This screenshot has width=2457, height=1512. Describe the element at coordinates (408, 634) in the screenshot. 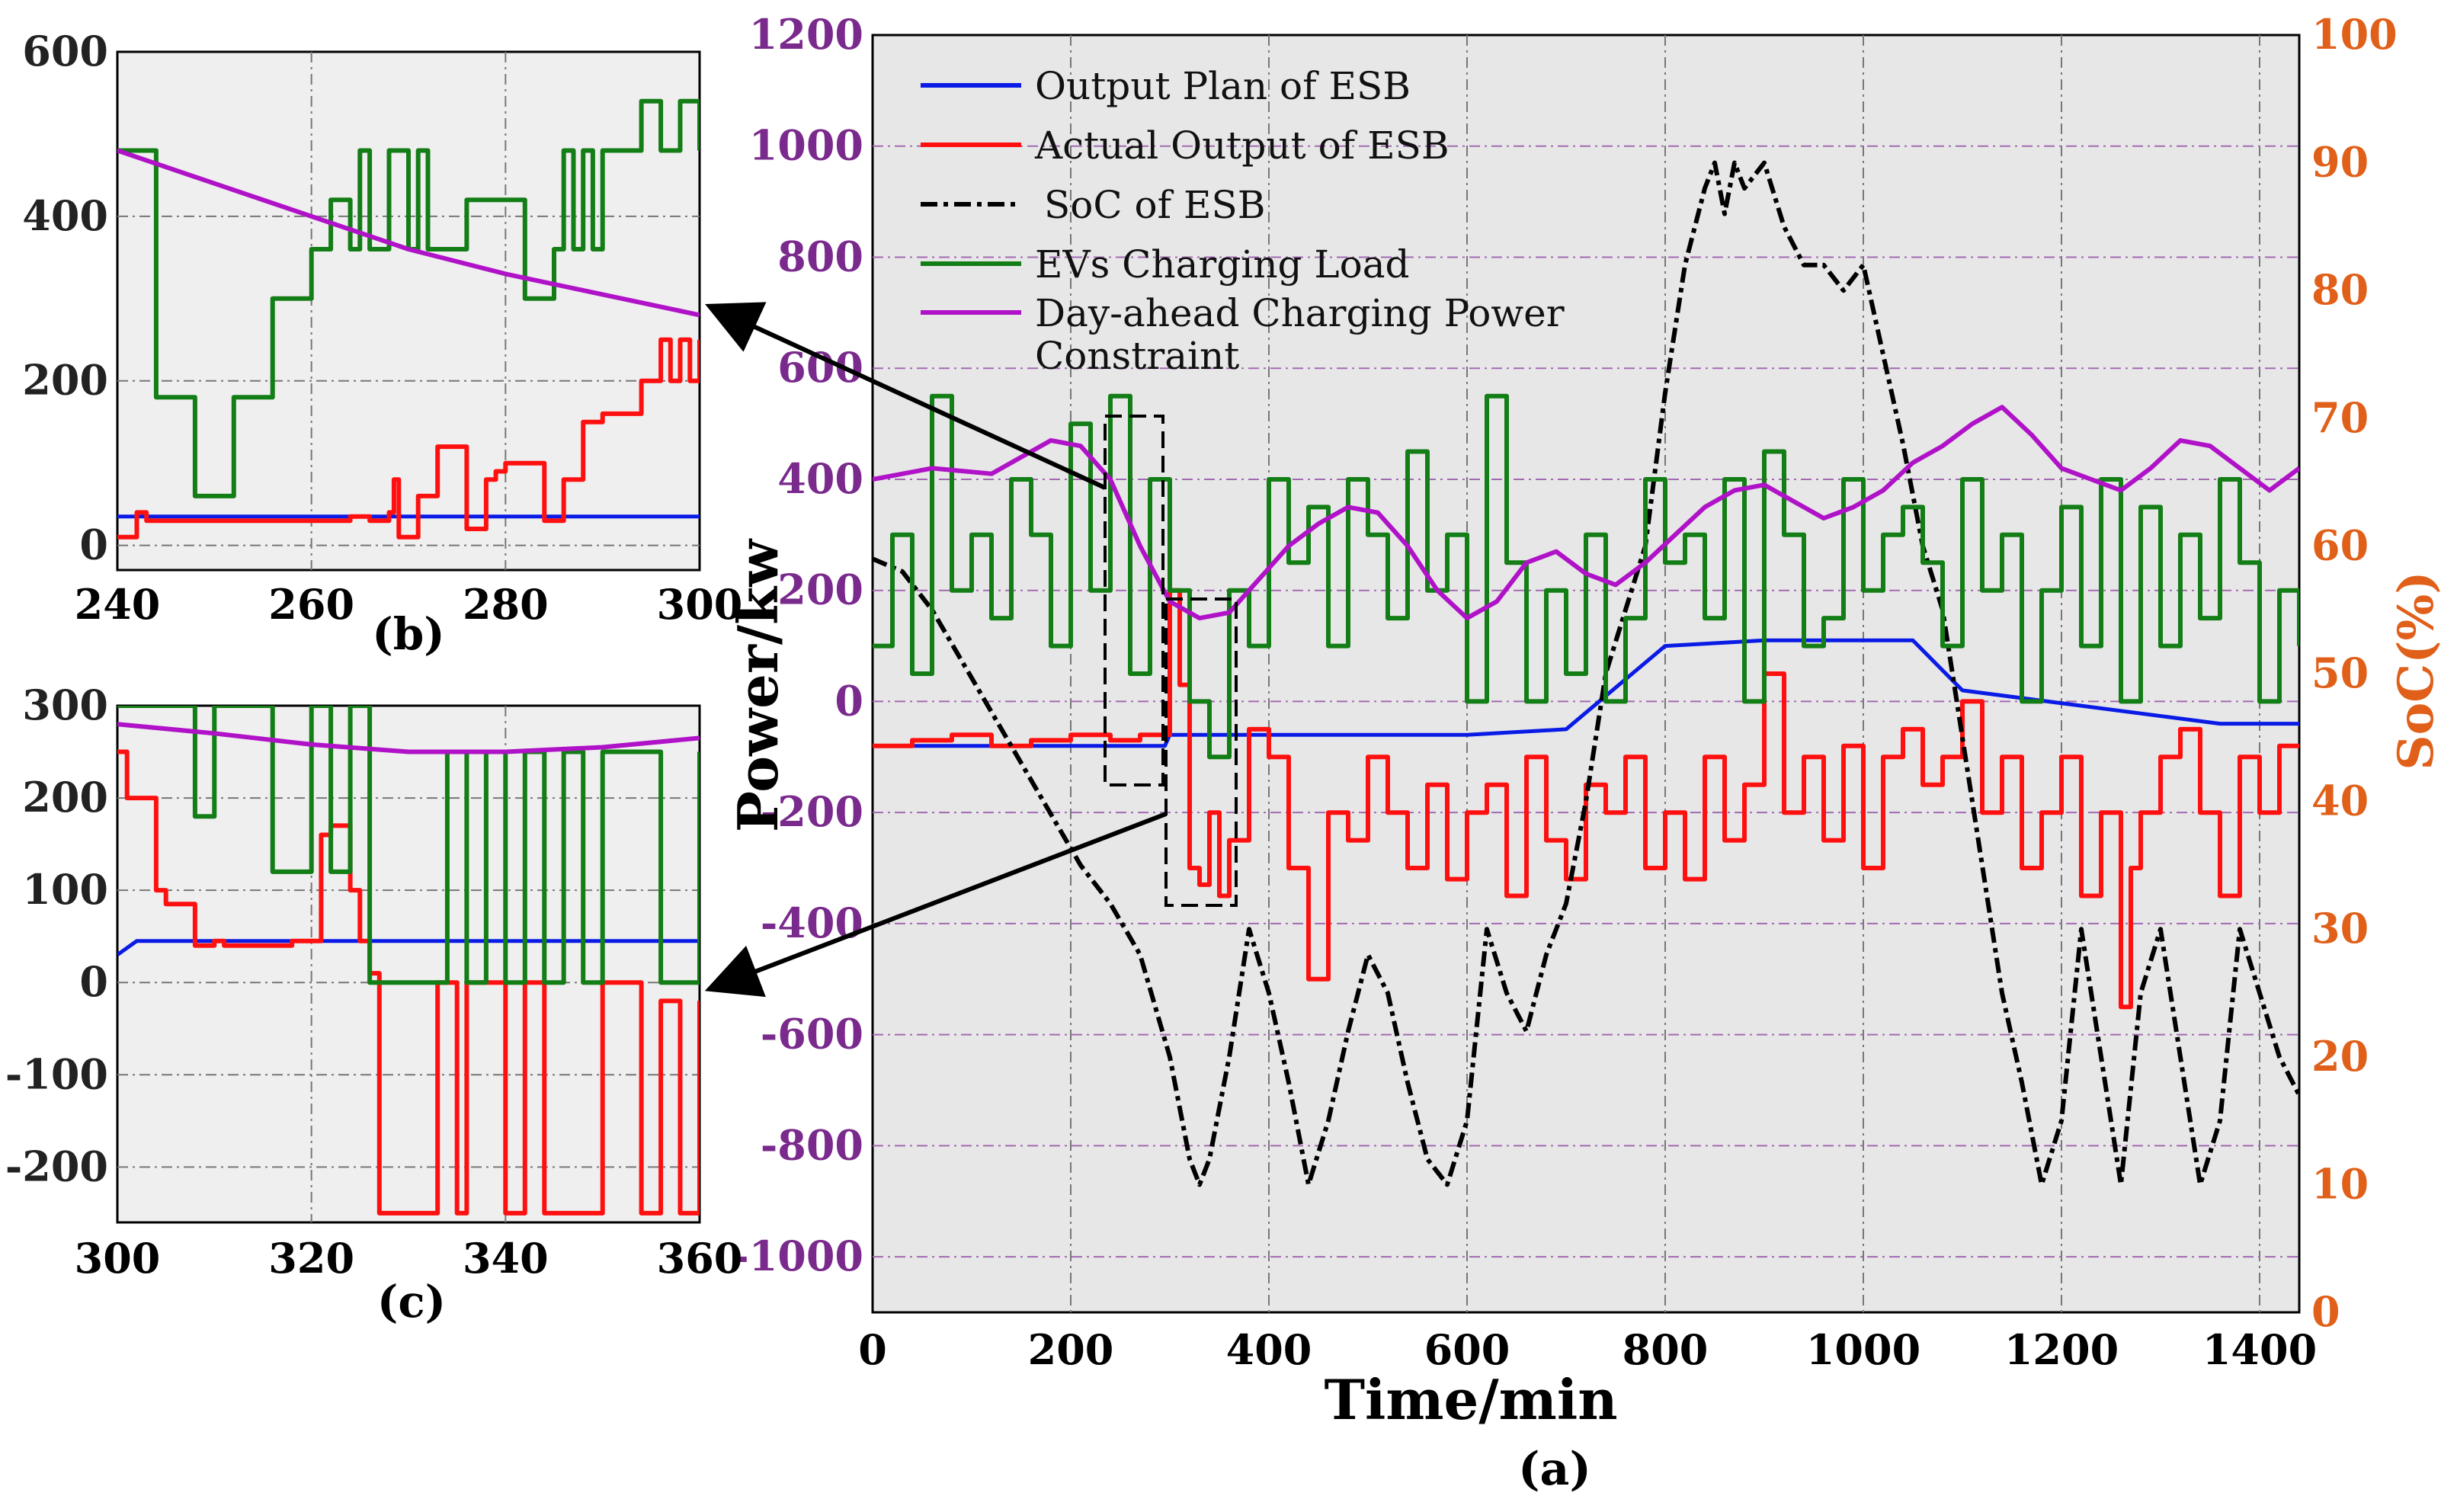

I see `panel-label-b: (b)` at that location.